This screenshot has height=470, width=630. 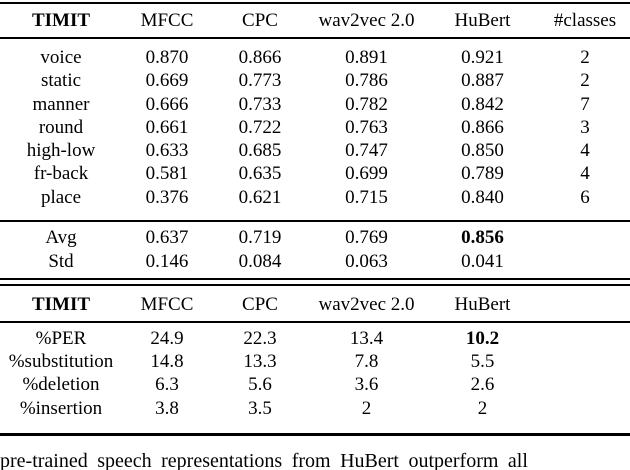 What do you see at coordinates (315, 221) in the screenshot?
I see `table1-mid-rule` at bounding box center [315, 221].